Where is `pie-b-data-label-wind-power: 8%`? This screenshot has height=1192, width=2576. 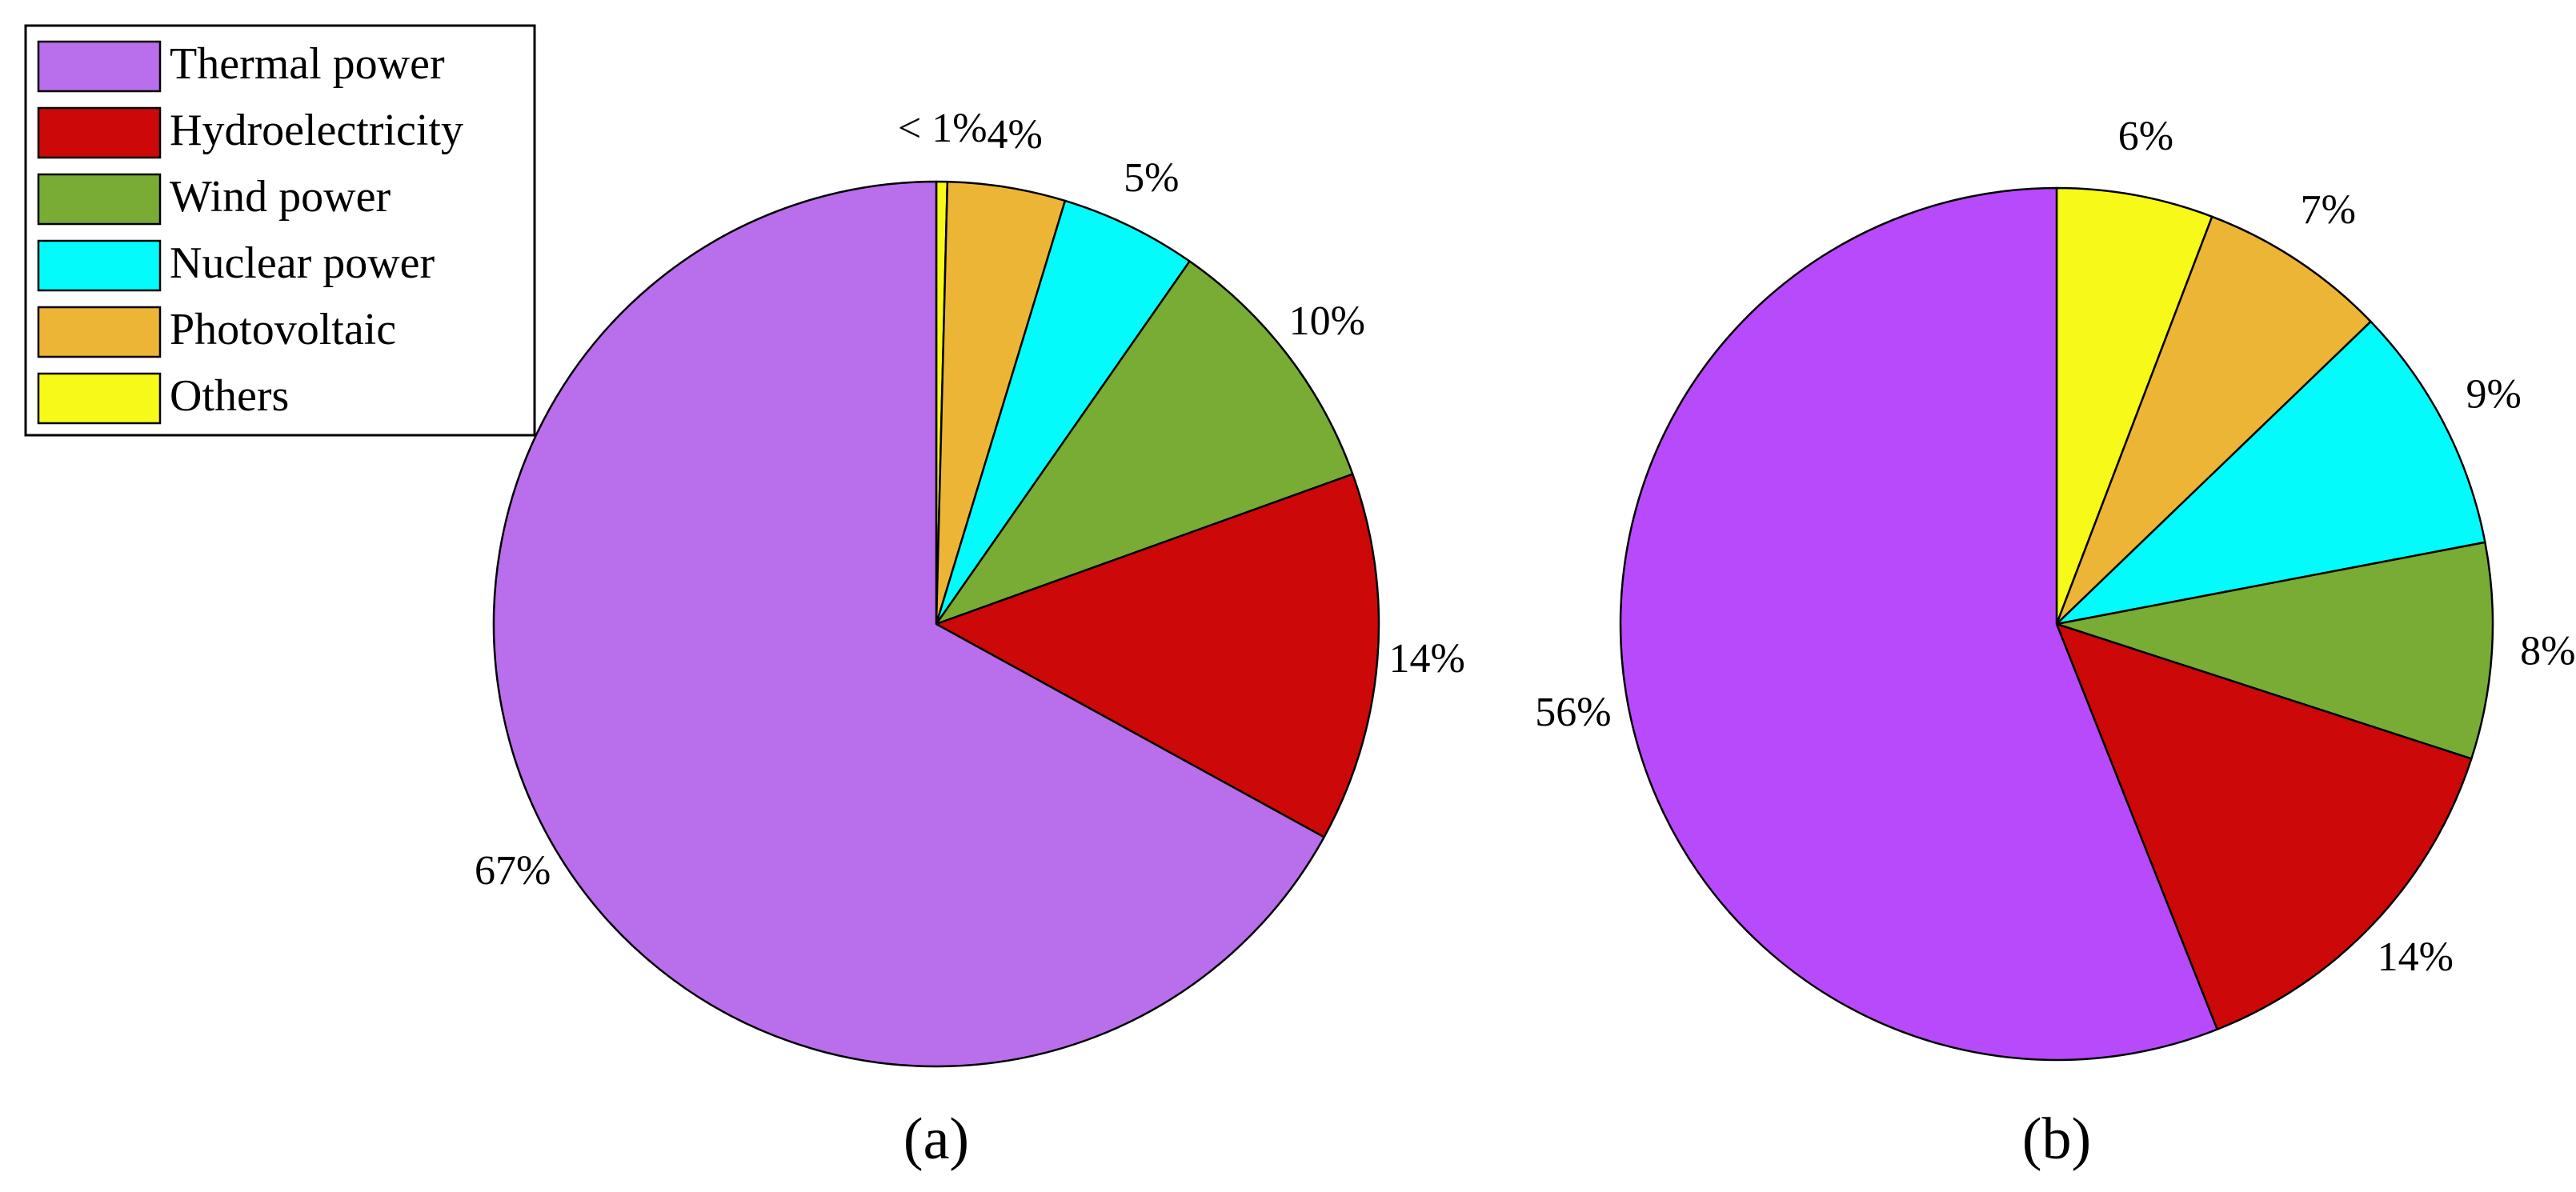
pie-b-data-label-wind-power: 8% is located at coordinates (2547, 651).